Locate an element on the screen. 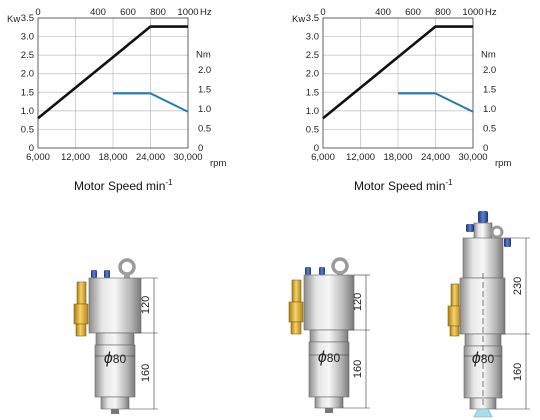 The width and height of the screenshot is (540, 420). hz-tick-label: 800 is located at coordinates (158, 12).